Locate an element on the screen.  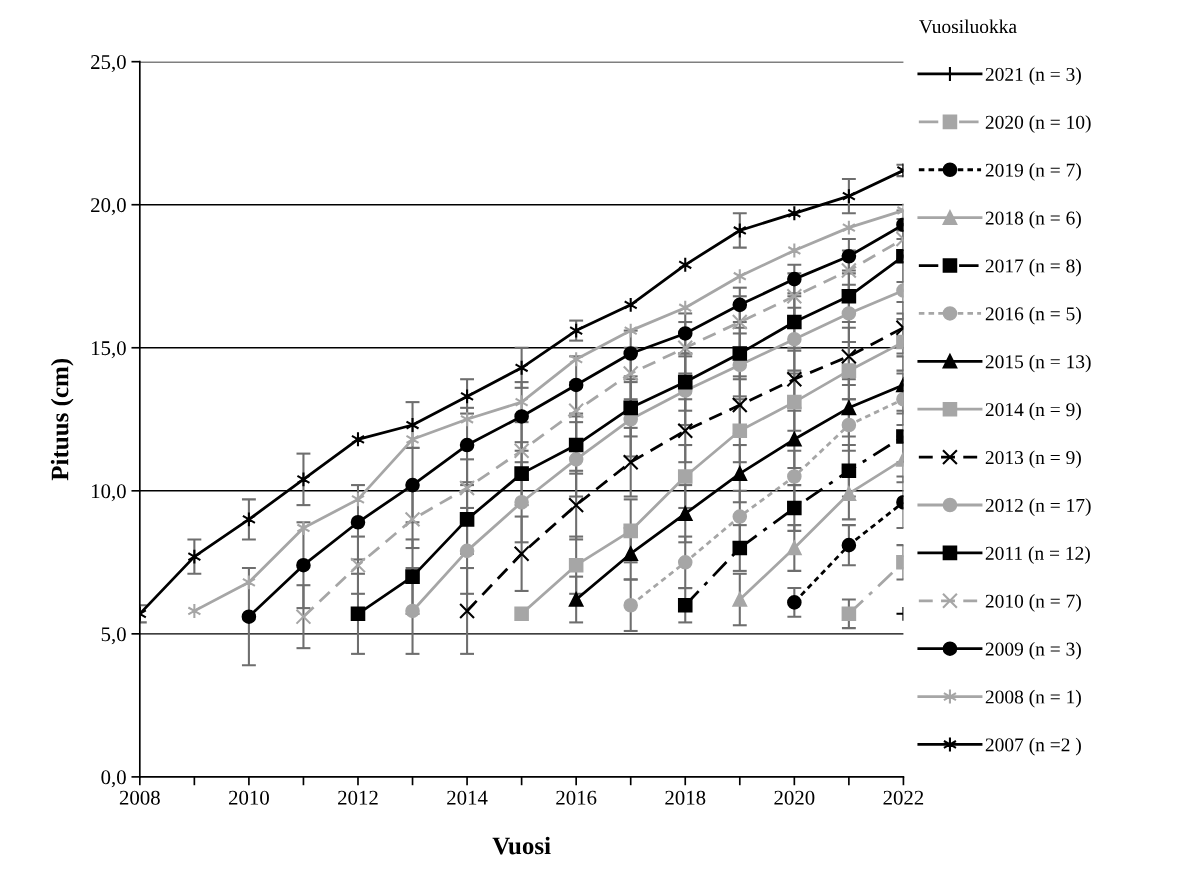
legend-label: 2013 (n = 9) is located at coordinates (1033, 459).